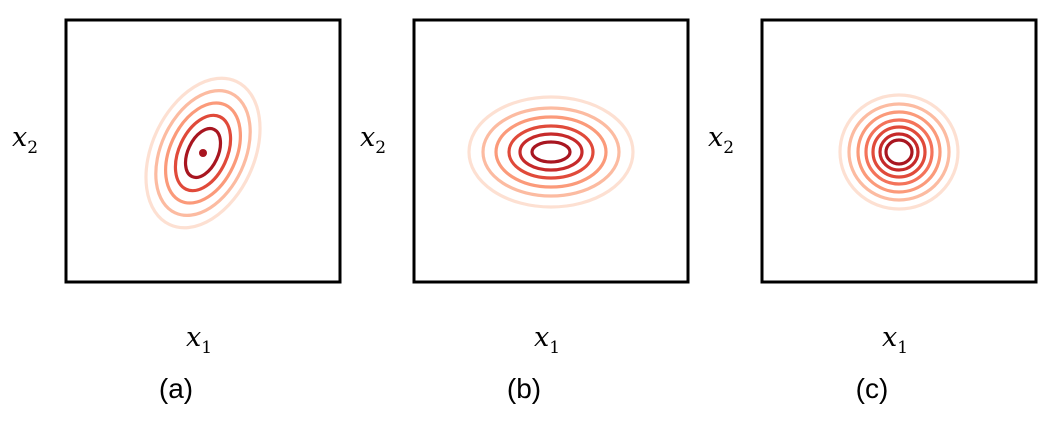 The width and height of the screenshot is (1056, 423). What do you see at coordinates (199, 340) in the screenshot?
I see `panel-a-xlabel: x1` at bounding box center [199, 340].